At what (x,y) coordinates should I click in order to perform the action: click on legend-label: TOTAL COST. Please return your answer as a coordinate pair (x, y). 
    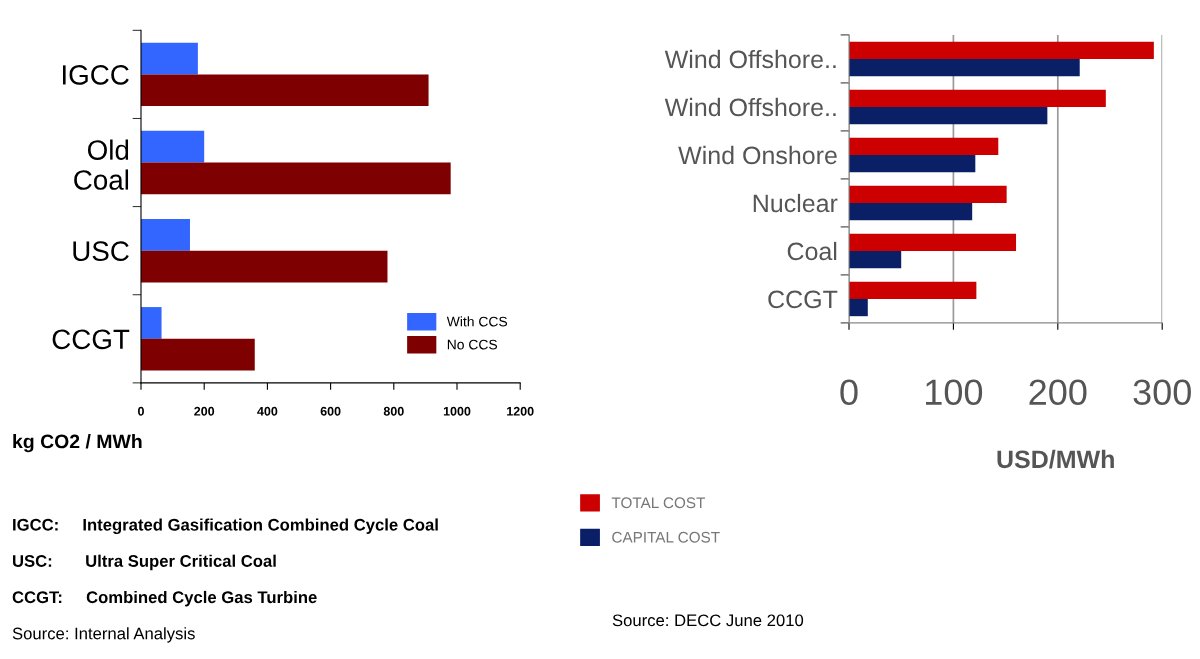
    Looking at the image, I should click on (658, 503).